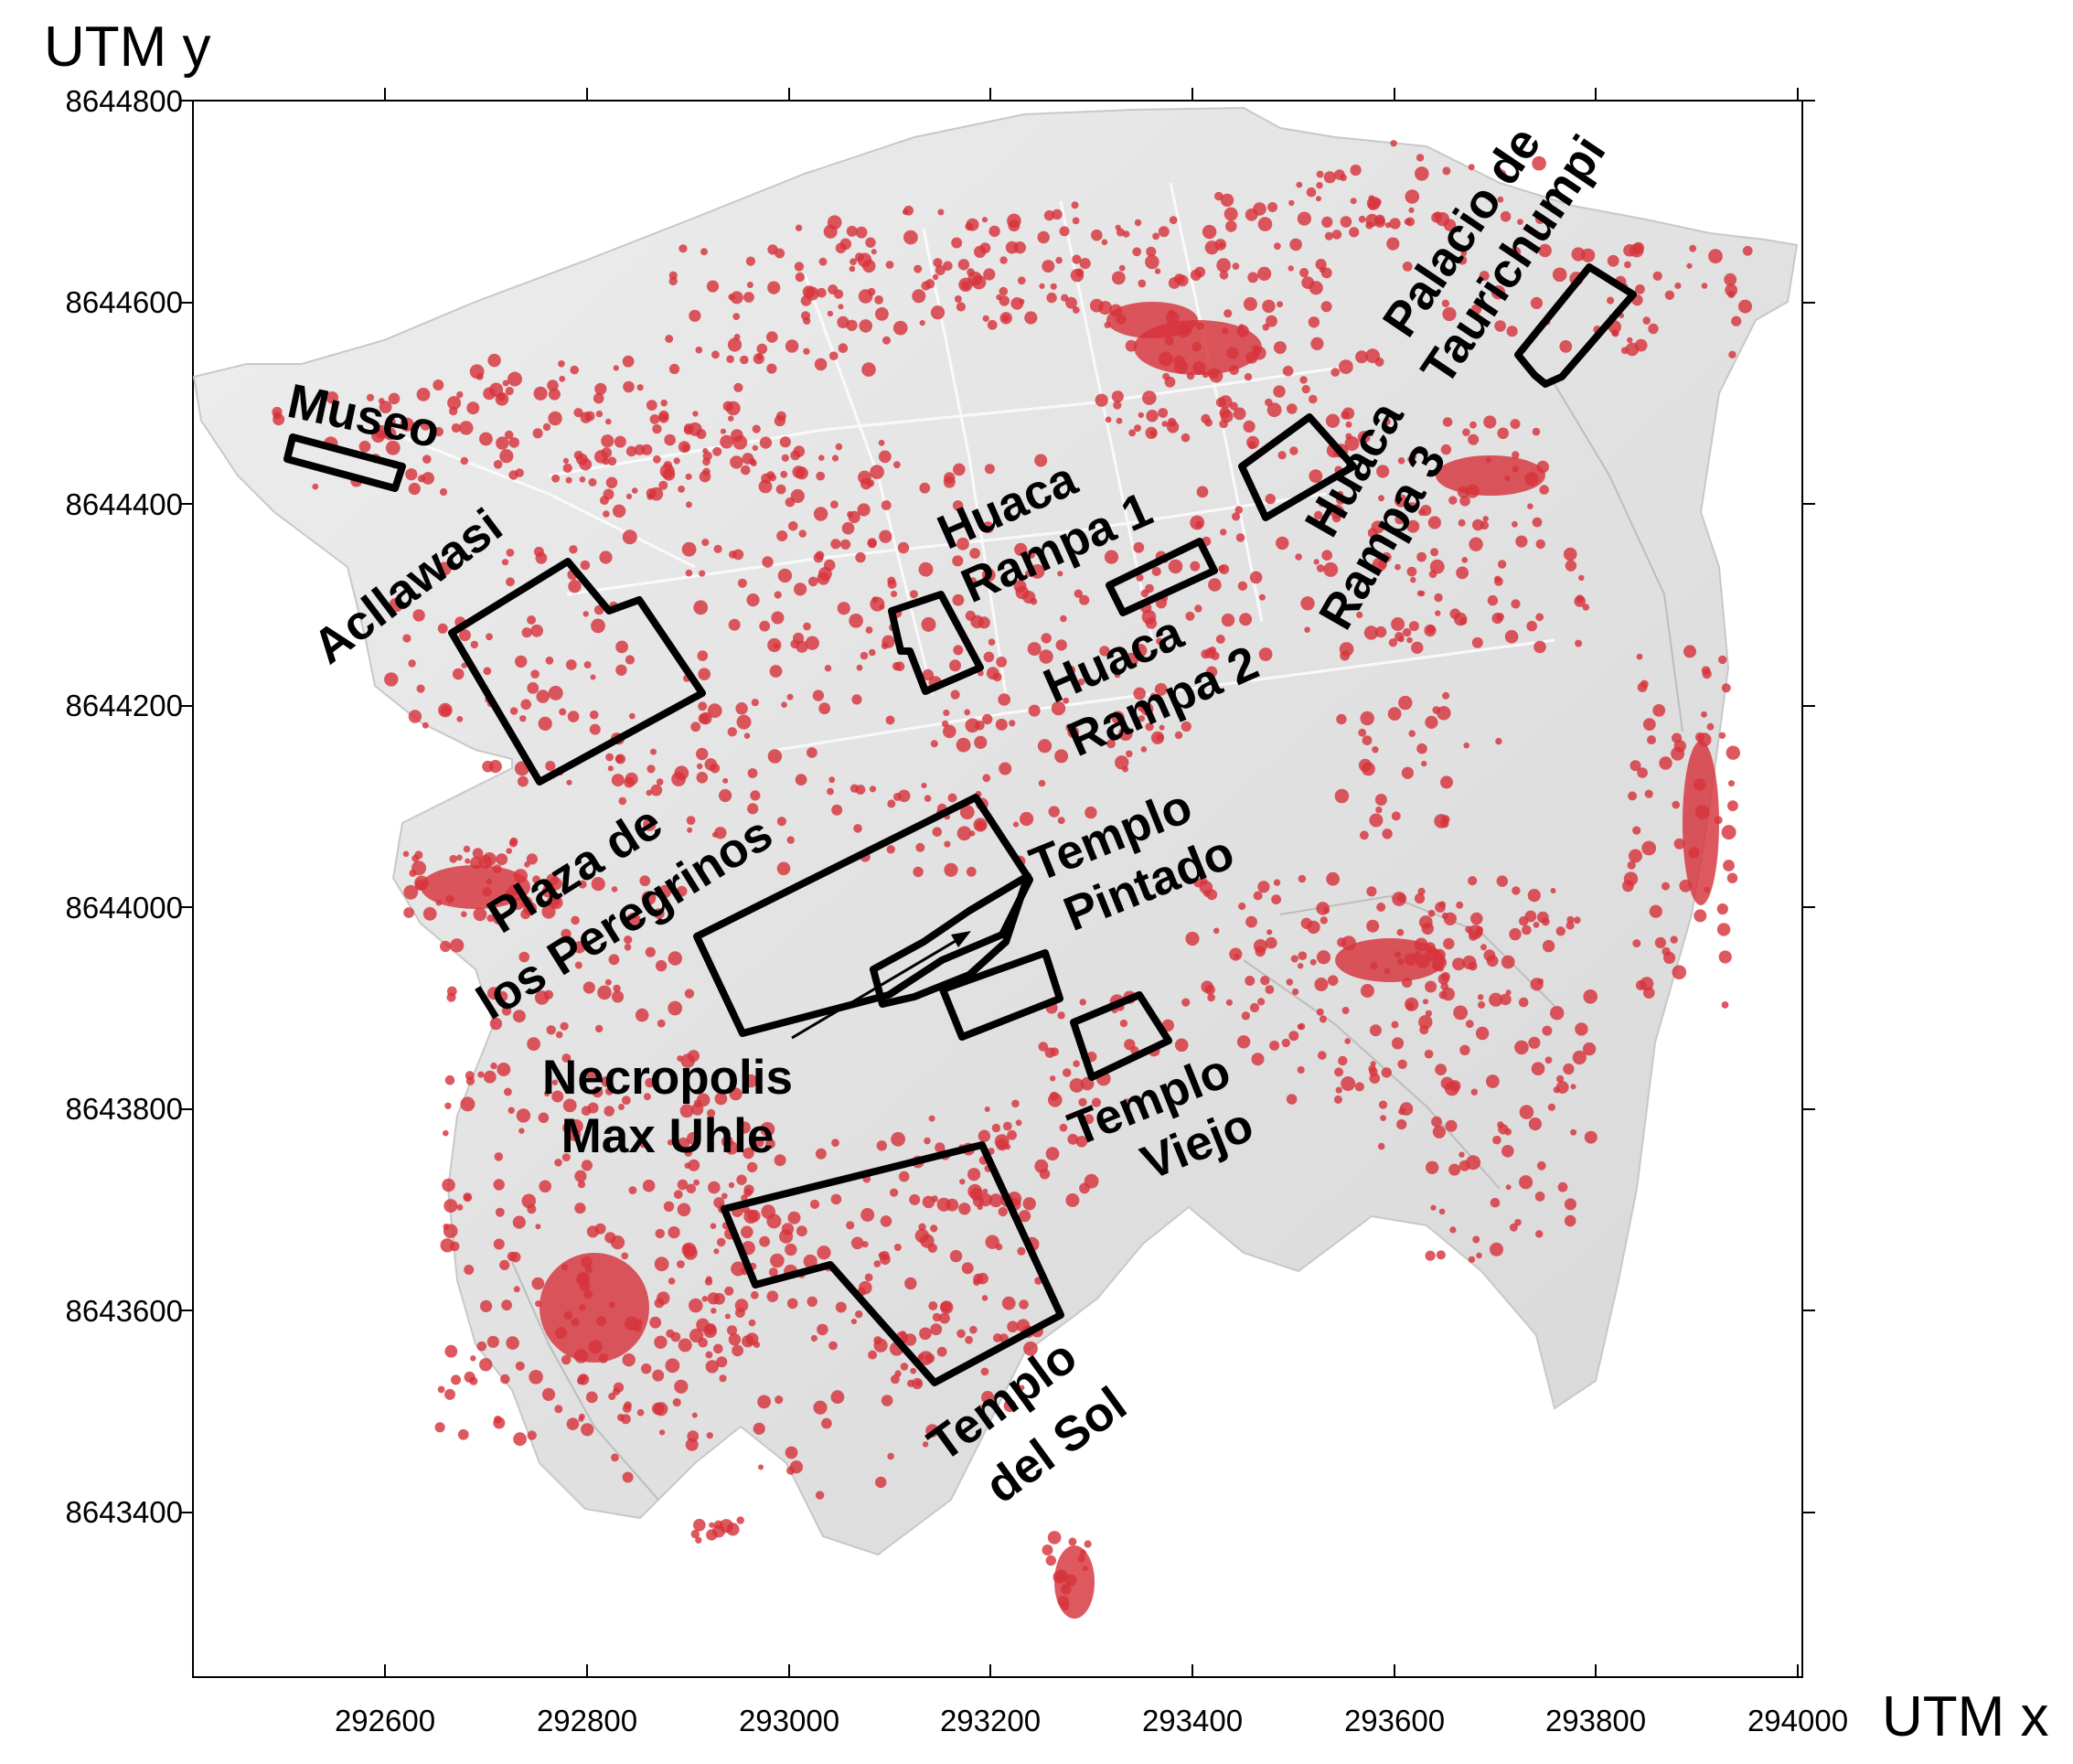 Image resolution: width=2073 pixels, height=1764 pixels. Describe the element at coordinates (789, 1720) in the screenshot. I see `x-tick-label: 293000` at that location.